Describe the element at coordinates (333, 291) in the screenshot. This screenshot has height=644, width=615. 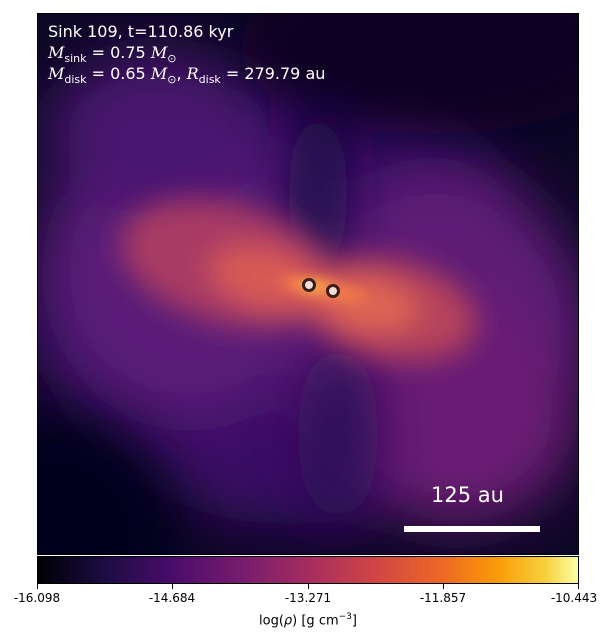
I see `sink-marker-secondary` at that location.